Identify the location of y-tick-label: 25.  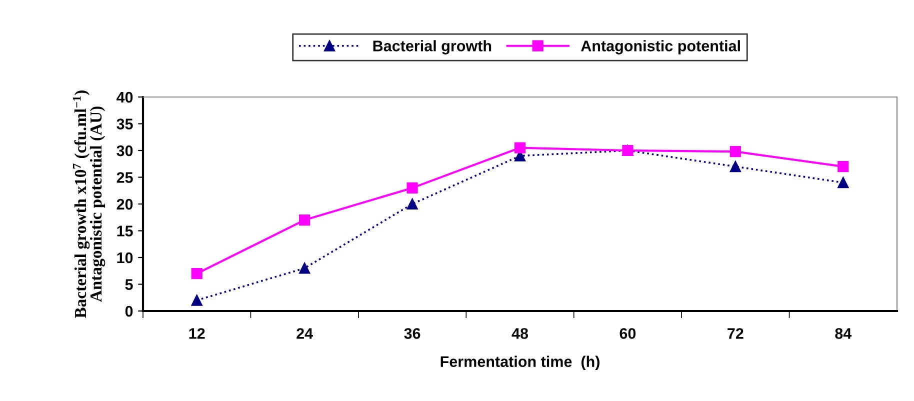
(124, 177).